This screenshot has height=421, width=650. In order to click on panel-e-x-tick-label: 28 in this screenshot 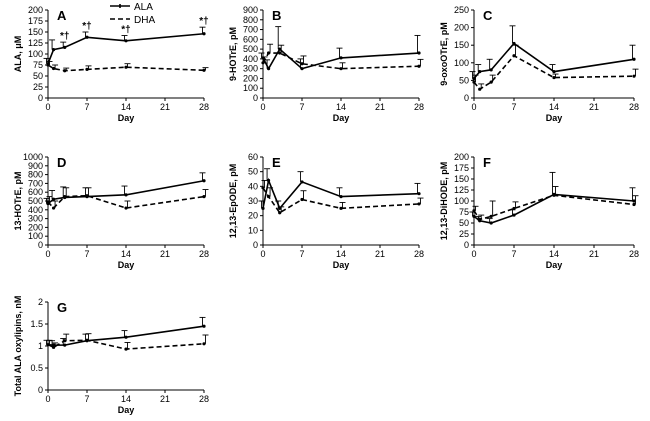, I will do `click(419, 254)`.